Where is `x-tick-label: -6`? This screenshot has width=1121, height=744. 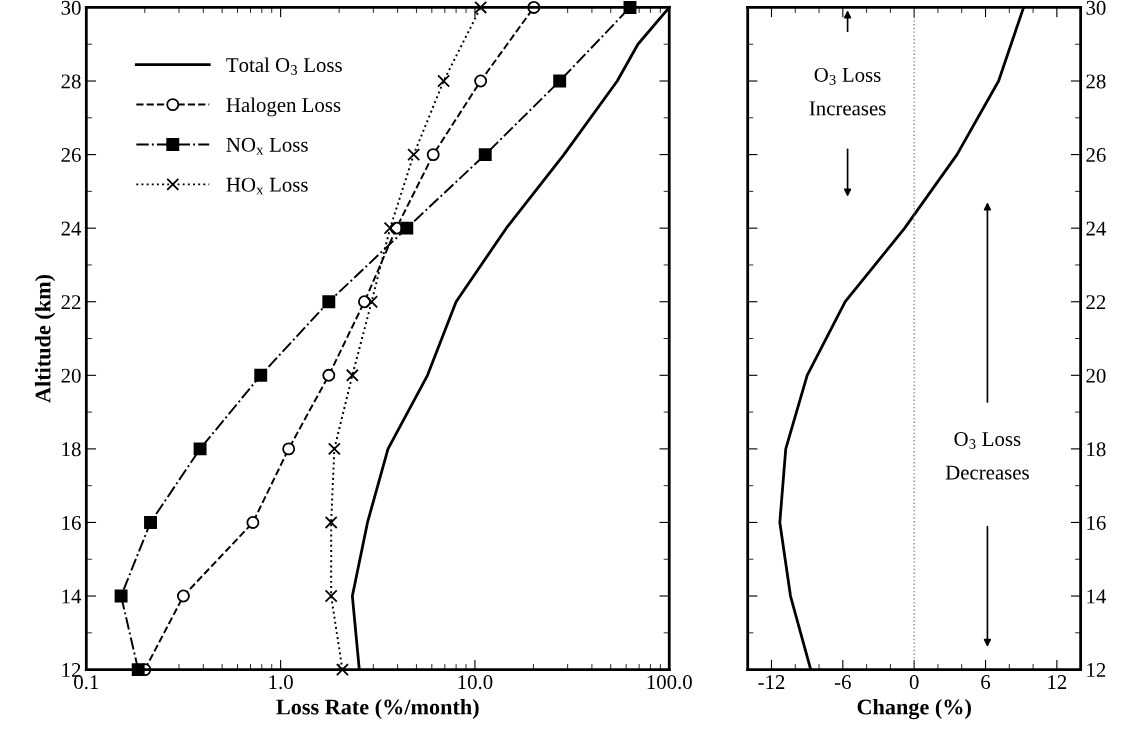 x-tick-label: -6 is located at coordinates (842, 682).